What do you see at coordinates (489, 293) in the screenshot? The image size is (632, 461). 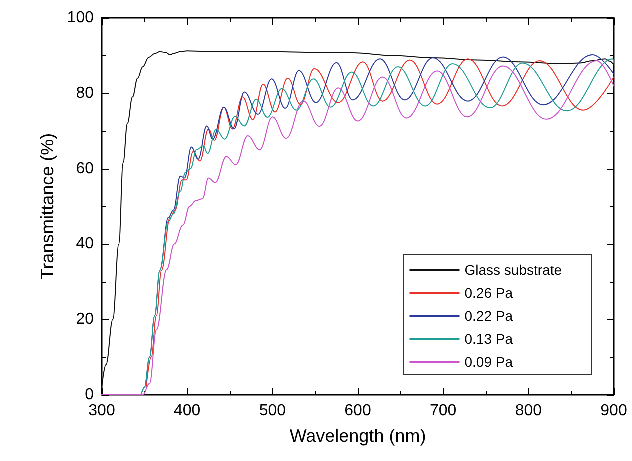 I see `legend-label: 0.26 Pa` at bounding box center [489, 293].